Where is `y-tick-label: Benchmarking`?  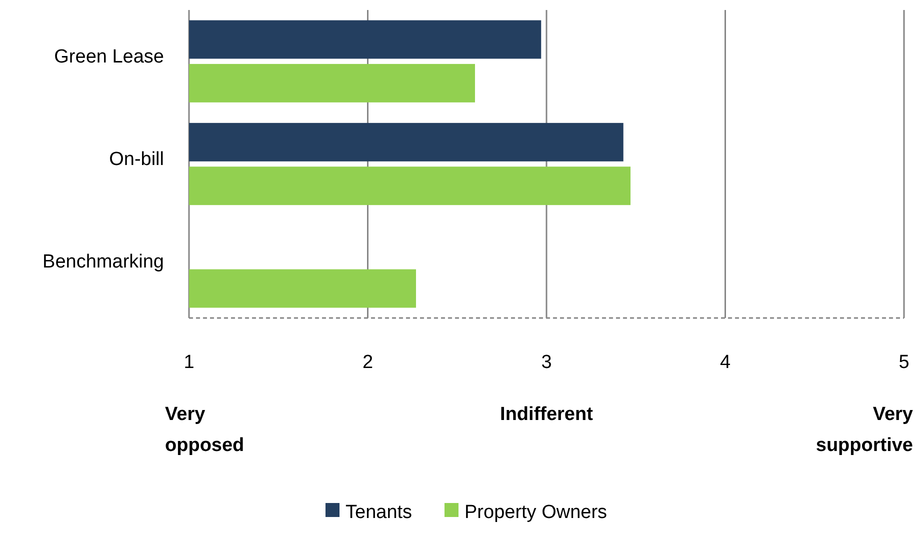 y-tick-label: Benchmarking is located at coordinates (103, 262).